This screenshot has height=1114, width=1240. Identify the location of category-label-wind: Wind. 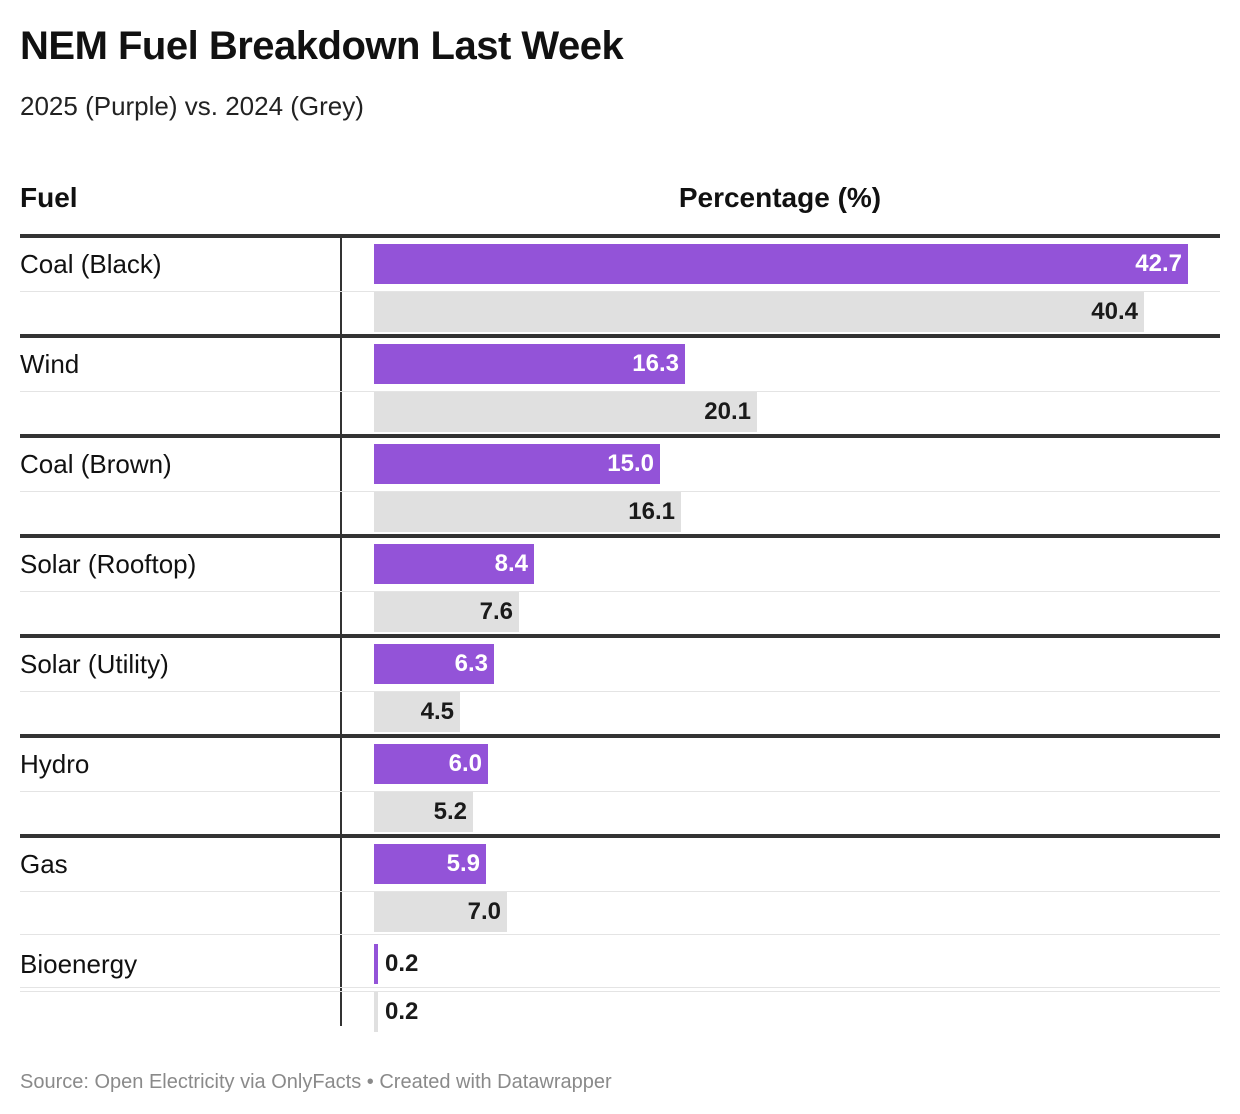
(50, 364).